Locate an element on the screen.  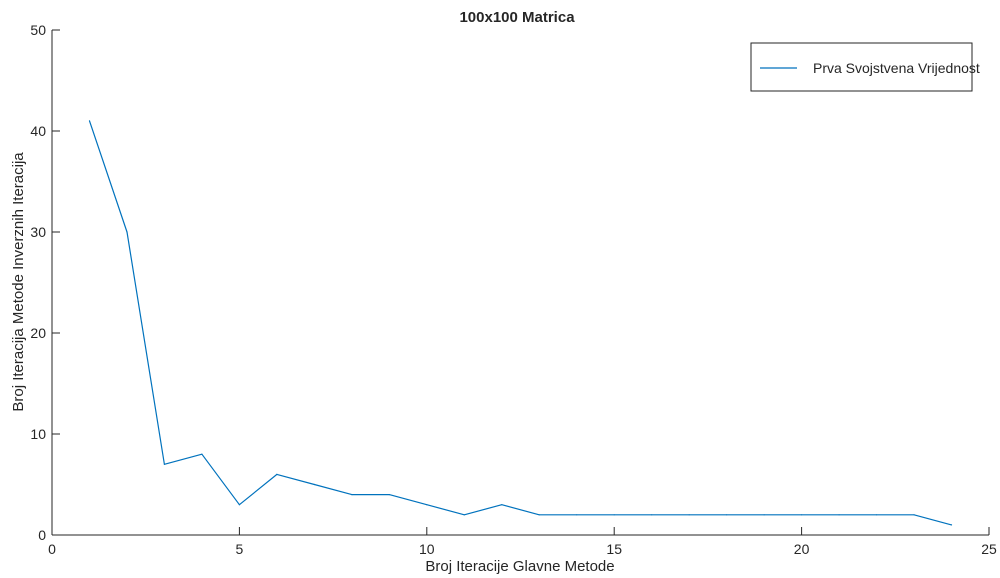
x-tick-label: 25 is located at coordinates (989, 549).